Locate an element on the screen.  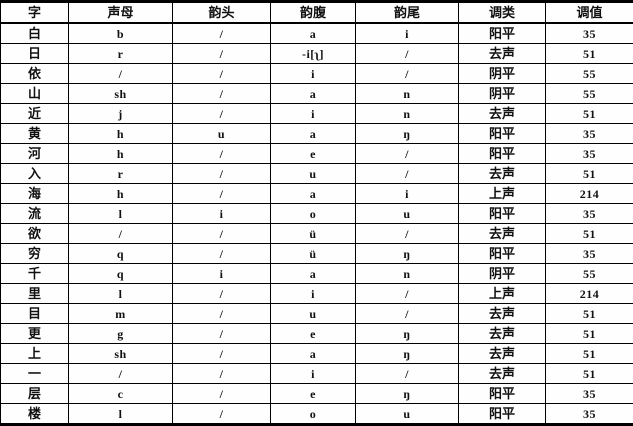
character-cell: 河 is located at coordinates (35, 154).